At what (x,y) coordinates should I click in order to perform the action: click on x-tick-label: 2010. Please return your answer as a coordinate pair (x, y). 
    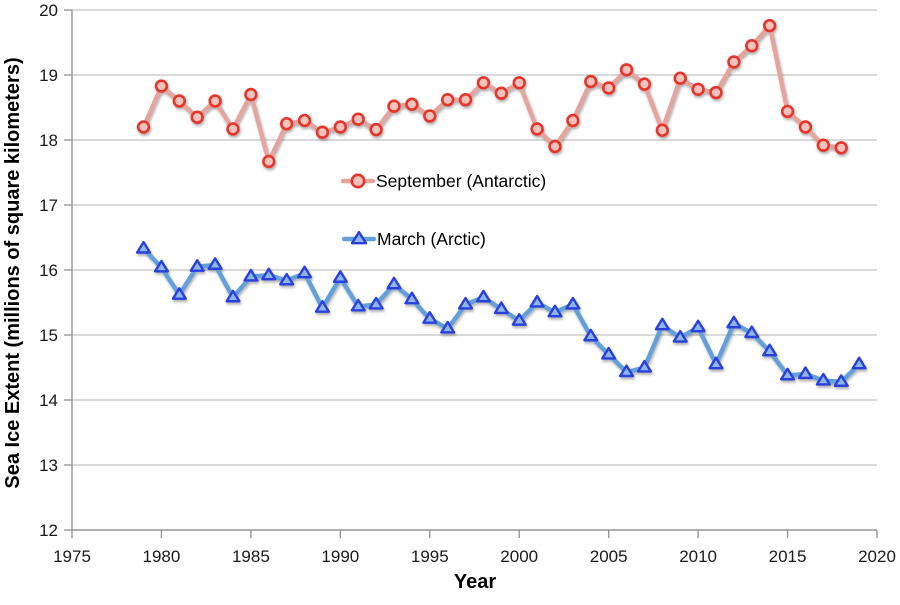
    Looking at the image, I should click on (698, 556).